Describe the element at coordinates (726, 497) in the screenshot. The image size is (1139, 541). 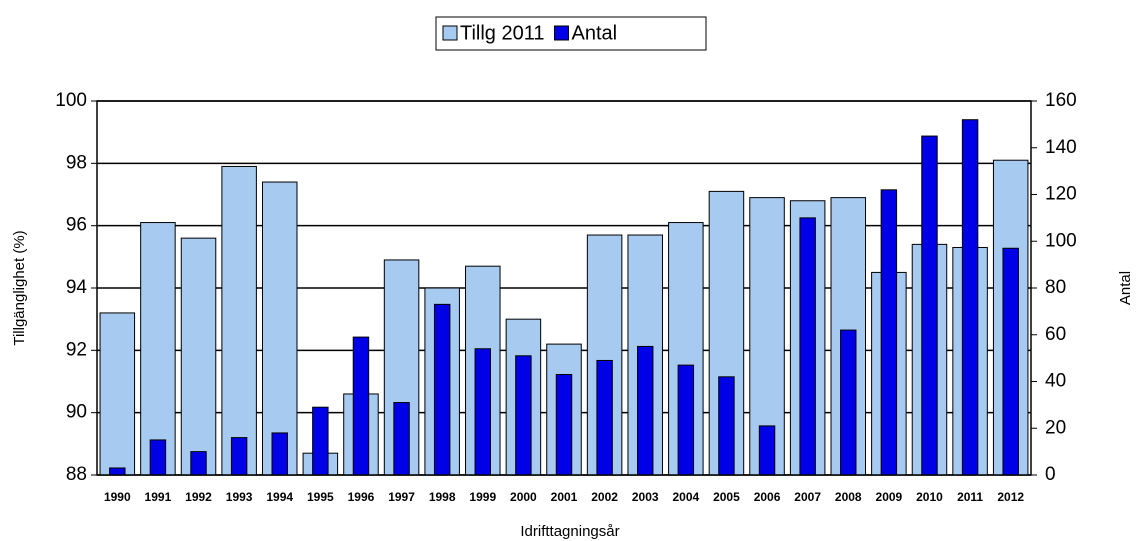
I see `x-tick-label: 2005` at that location.